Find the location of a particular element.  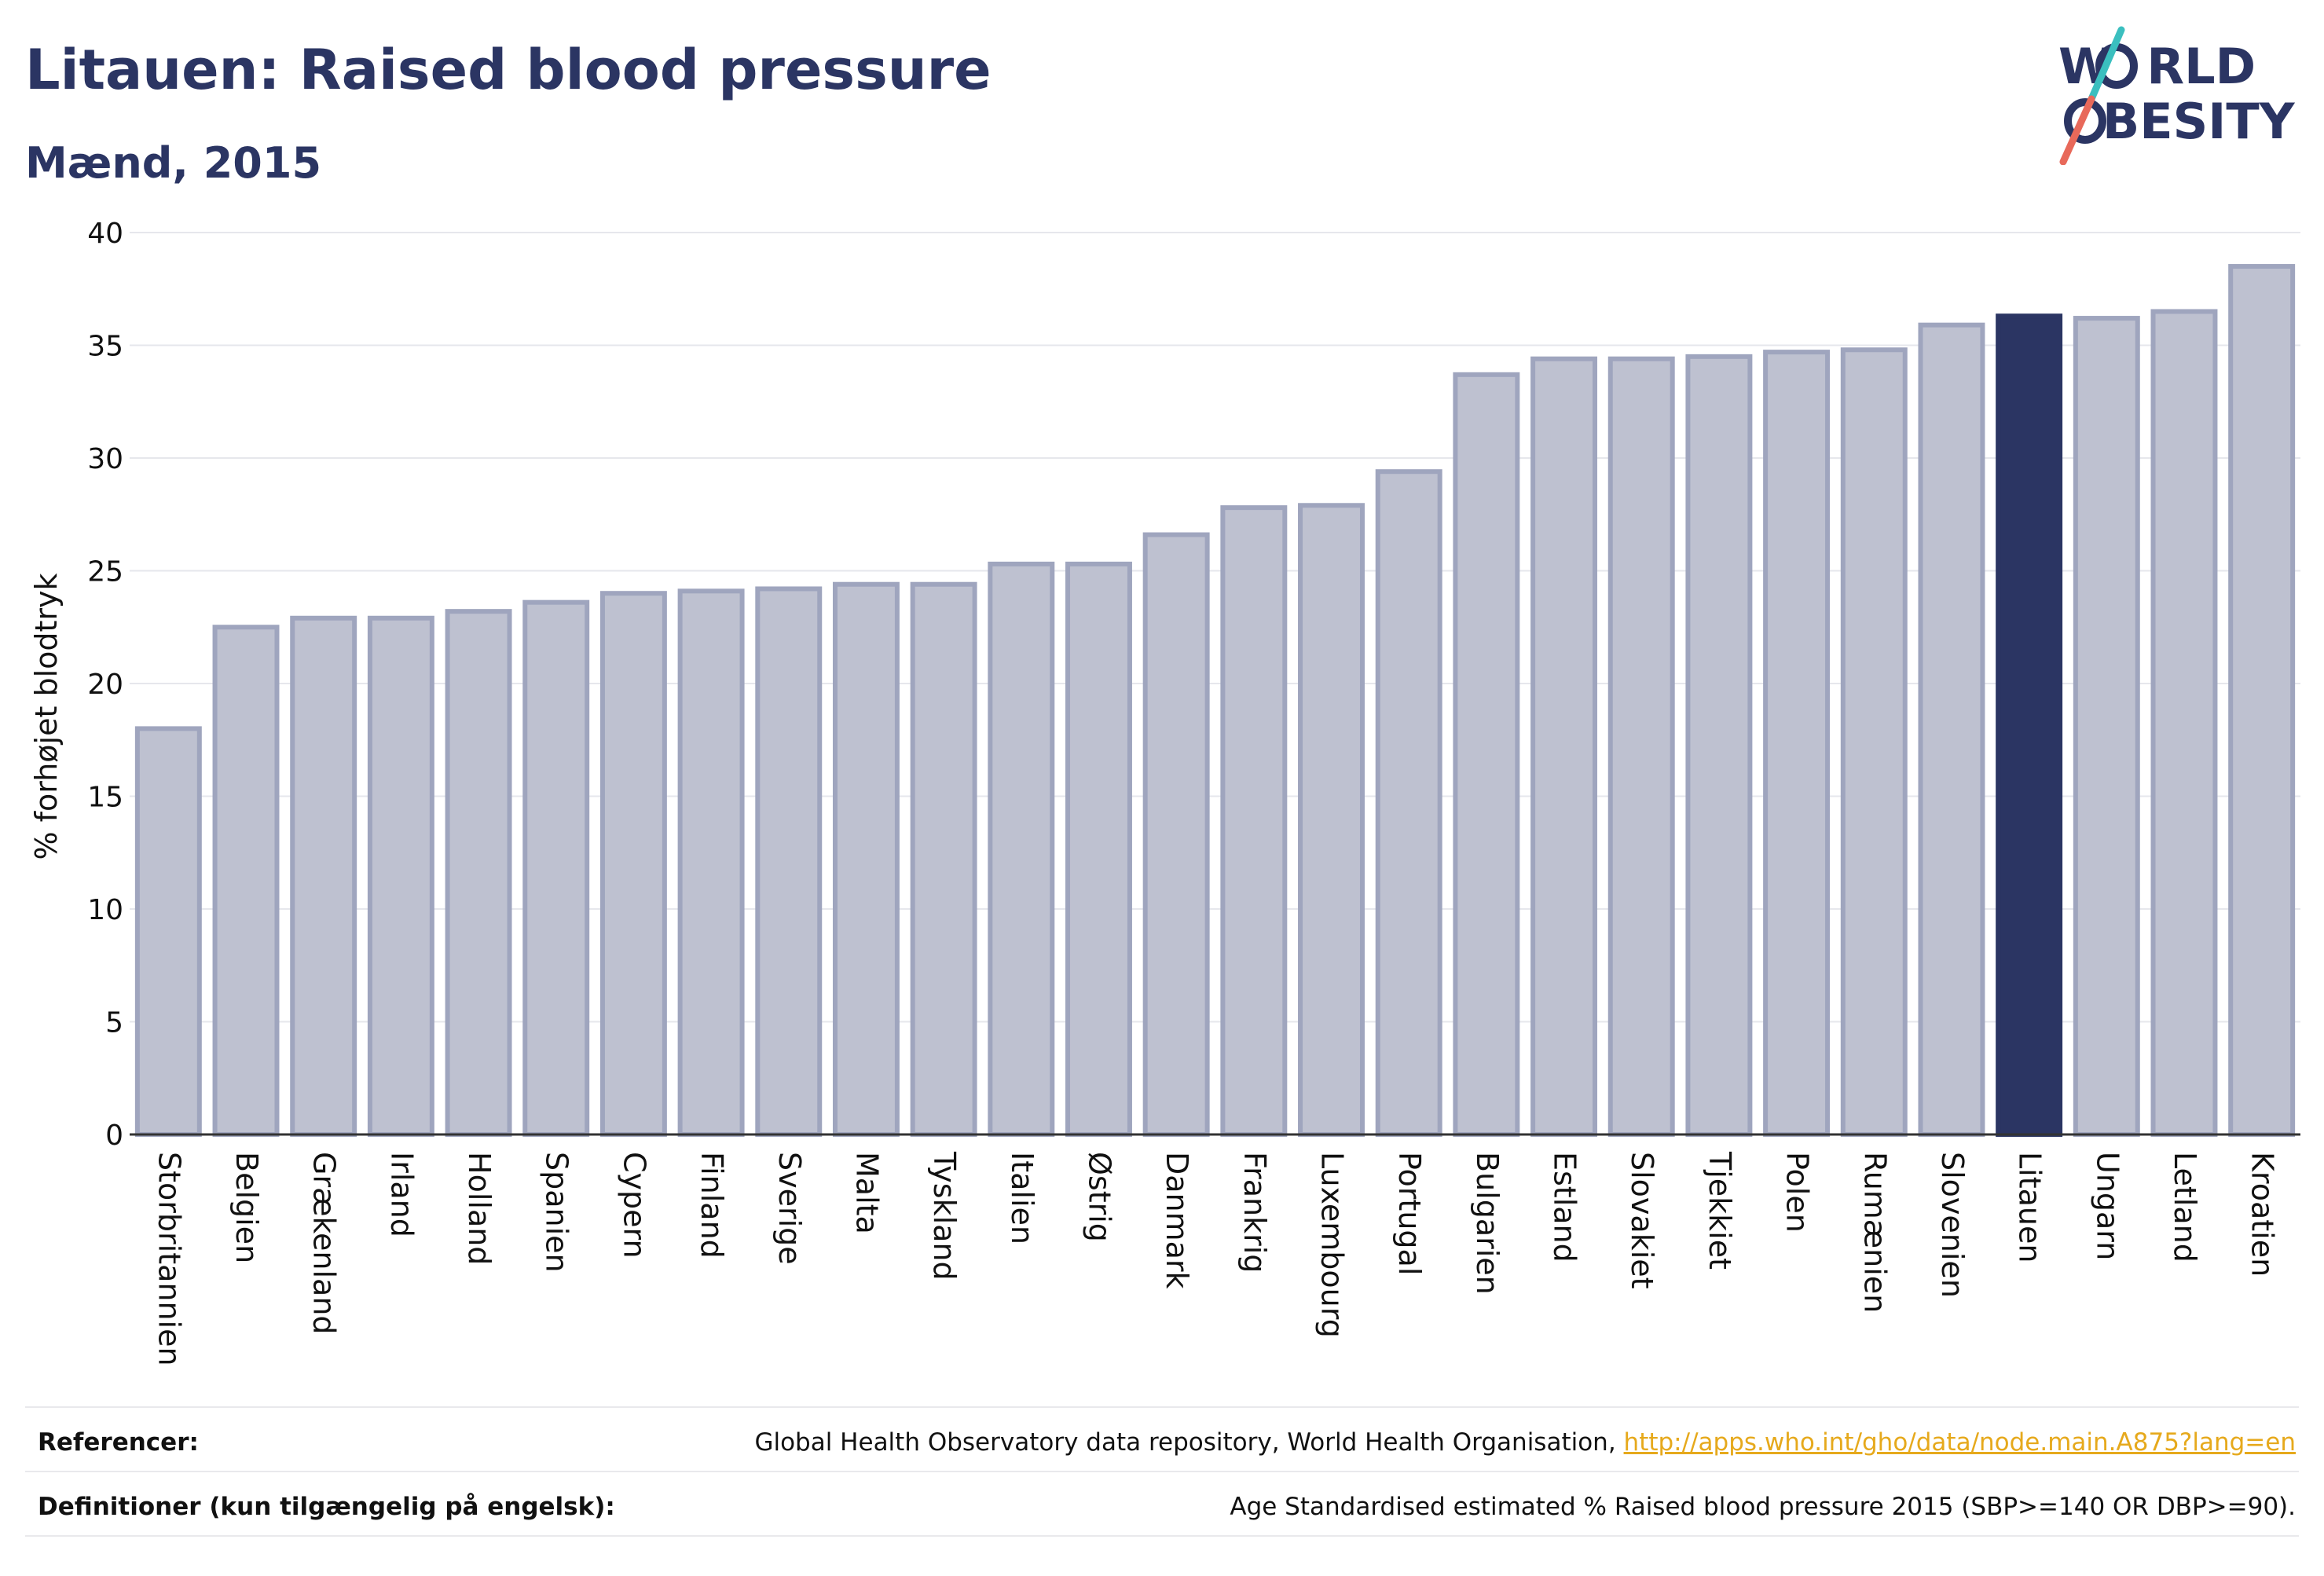

bar-tyskland is located at coordinates (943, 859).